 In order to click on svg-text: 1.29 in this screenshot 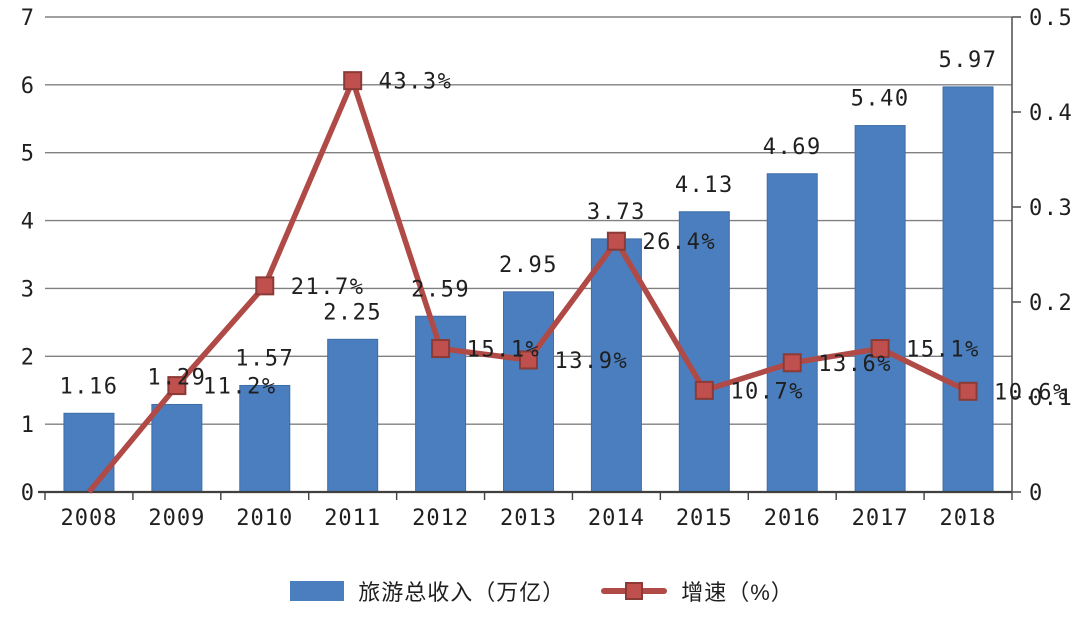, I will do `click(176, 377)`.